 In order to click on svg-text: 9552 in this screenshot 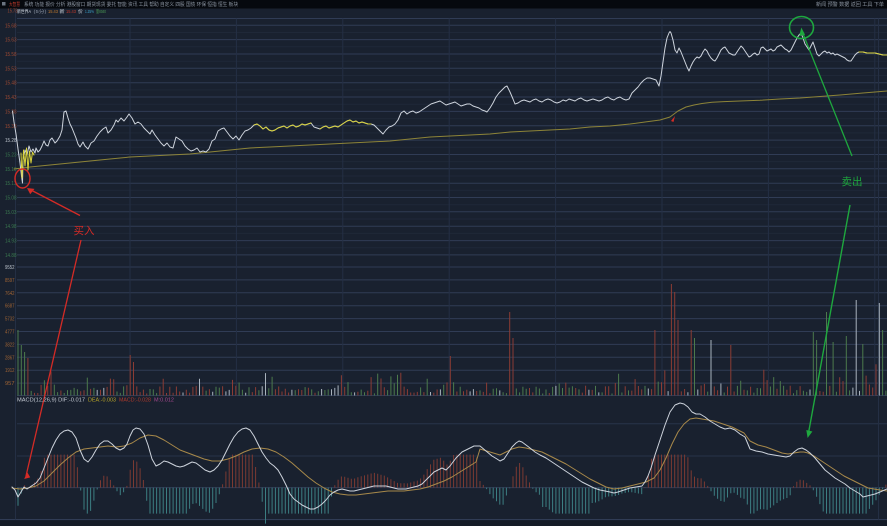, I will do `click(10, 268)`.